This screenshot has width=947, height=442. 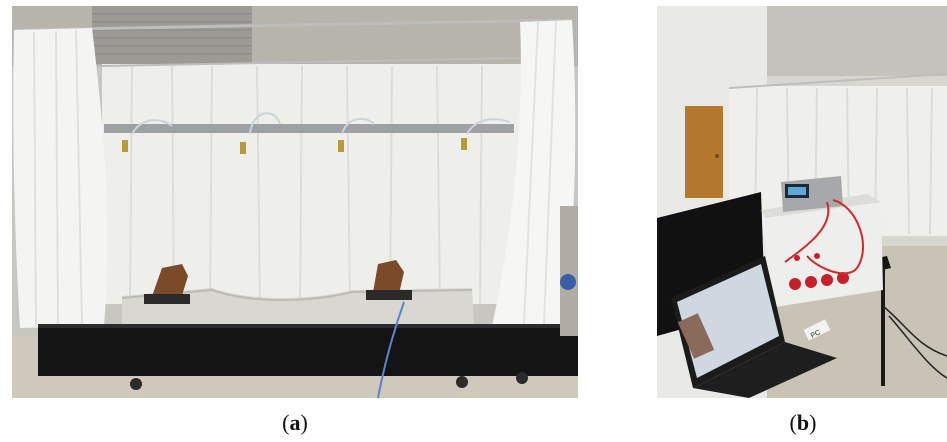 I want to click on caption-panel-a: (a), so click(x=295, y=422).